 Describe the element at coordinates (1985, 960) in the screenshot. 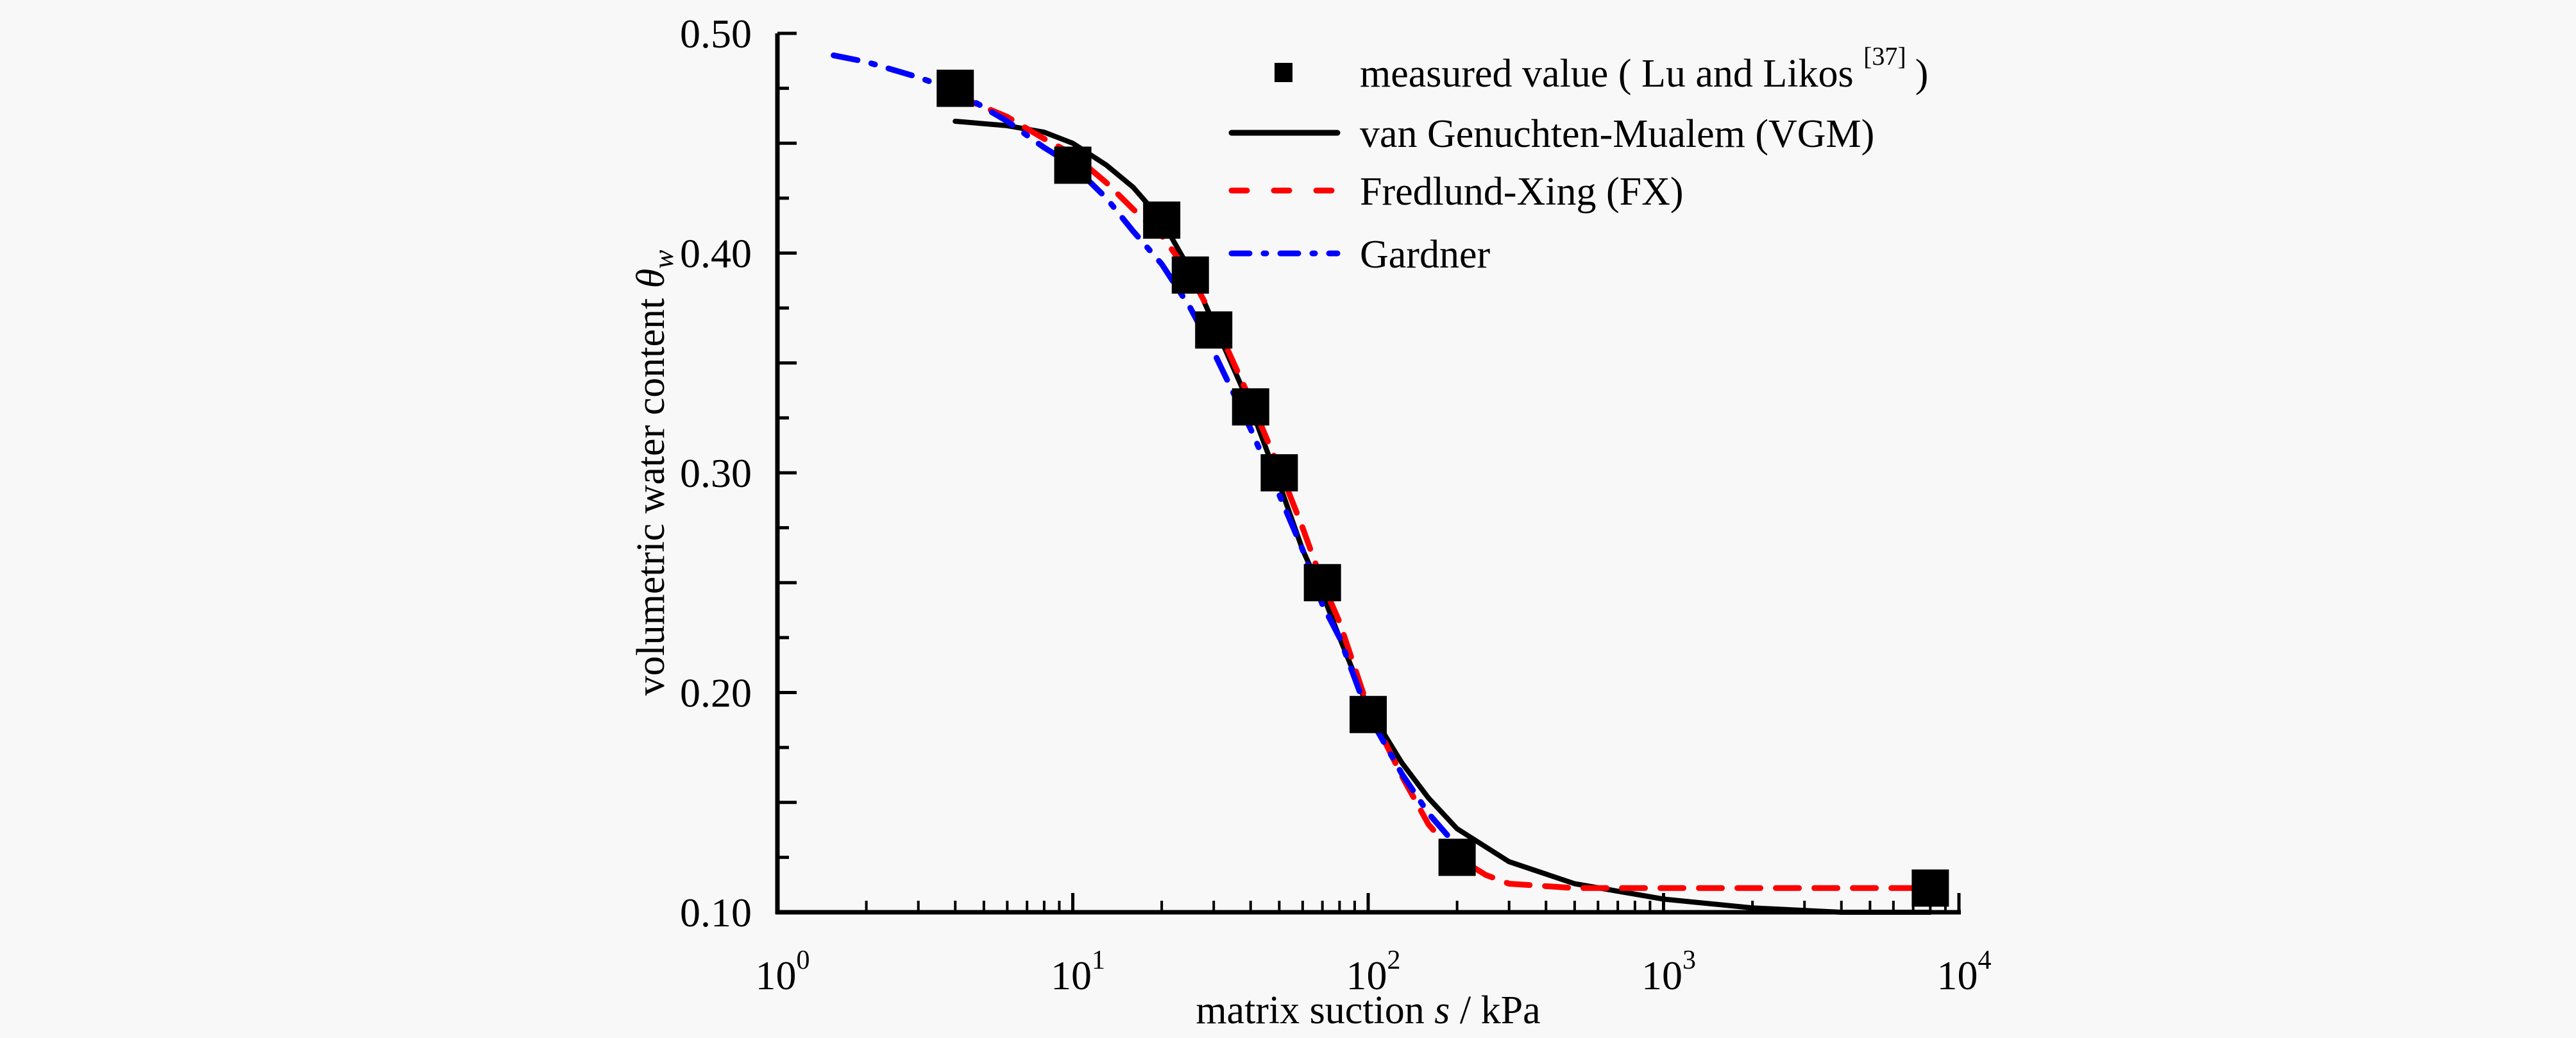

I see `x-tick-exponent: 4` at that location.